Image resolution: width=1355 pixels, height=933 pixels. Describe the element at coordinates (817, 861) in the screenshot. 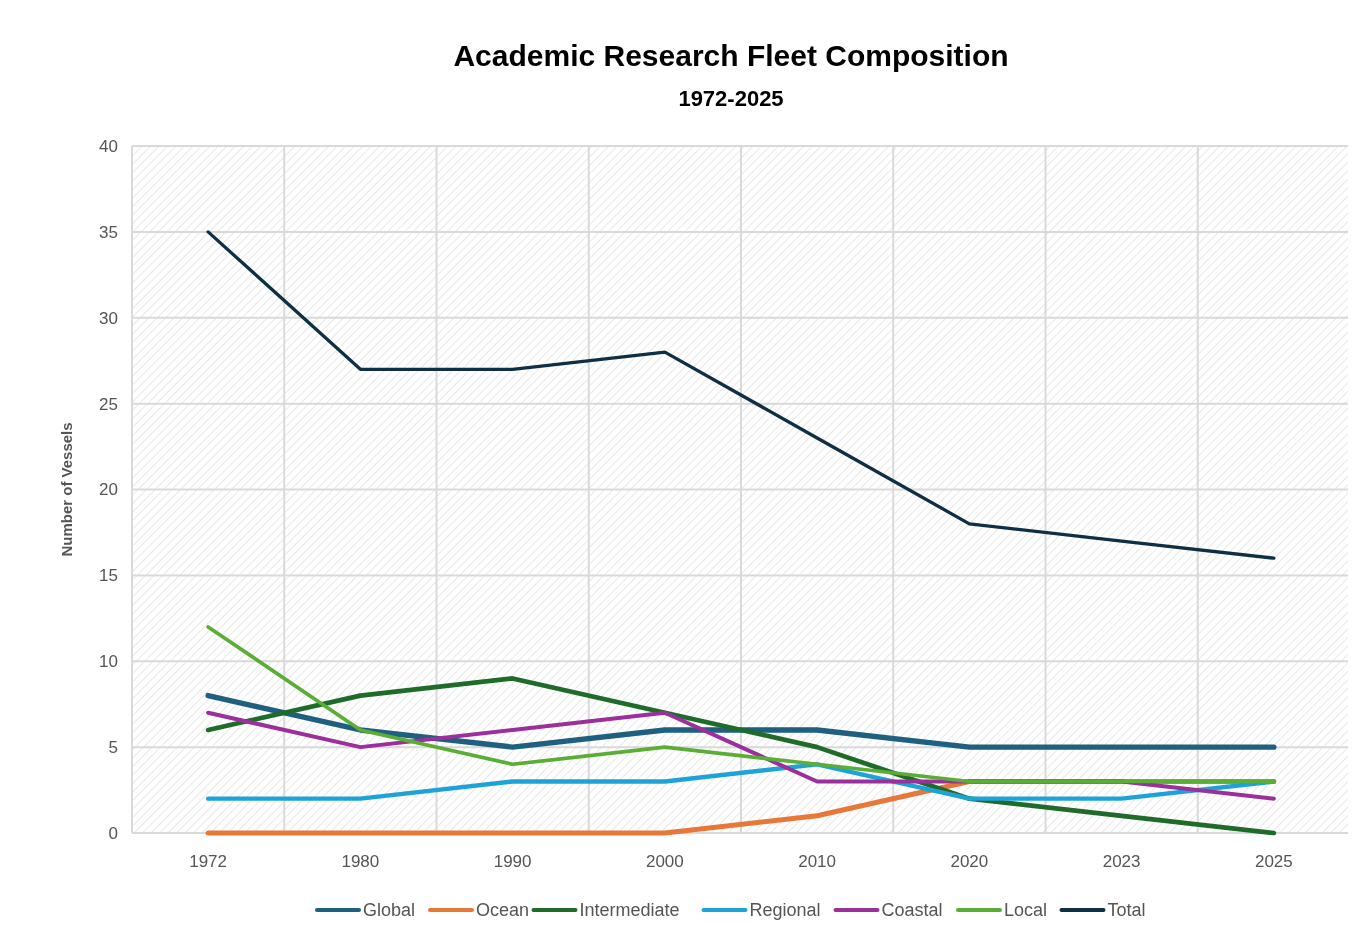

I see `x-tick-label: 2010` at that location.